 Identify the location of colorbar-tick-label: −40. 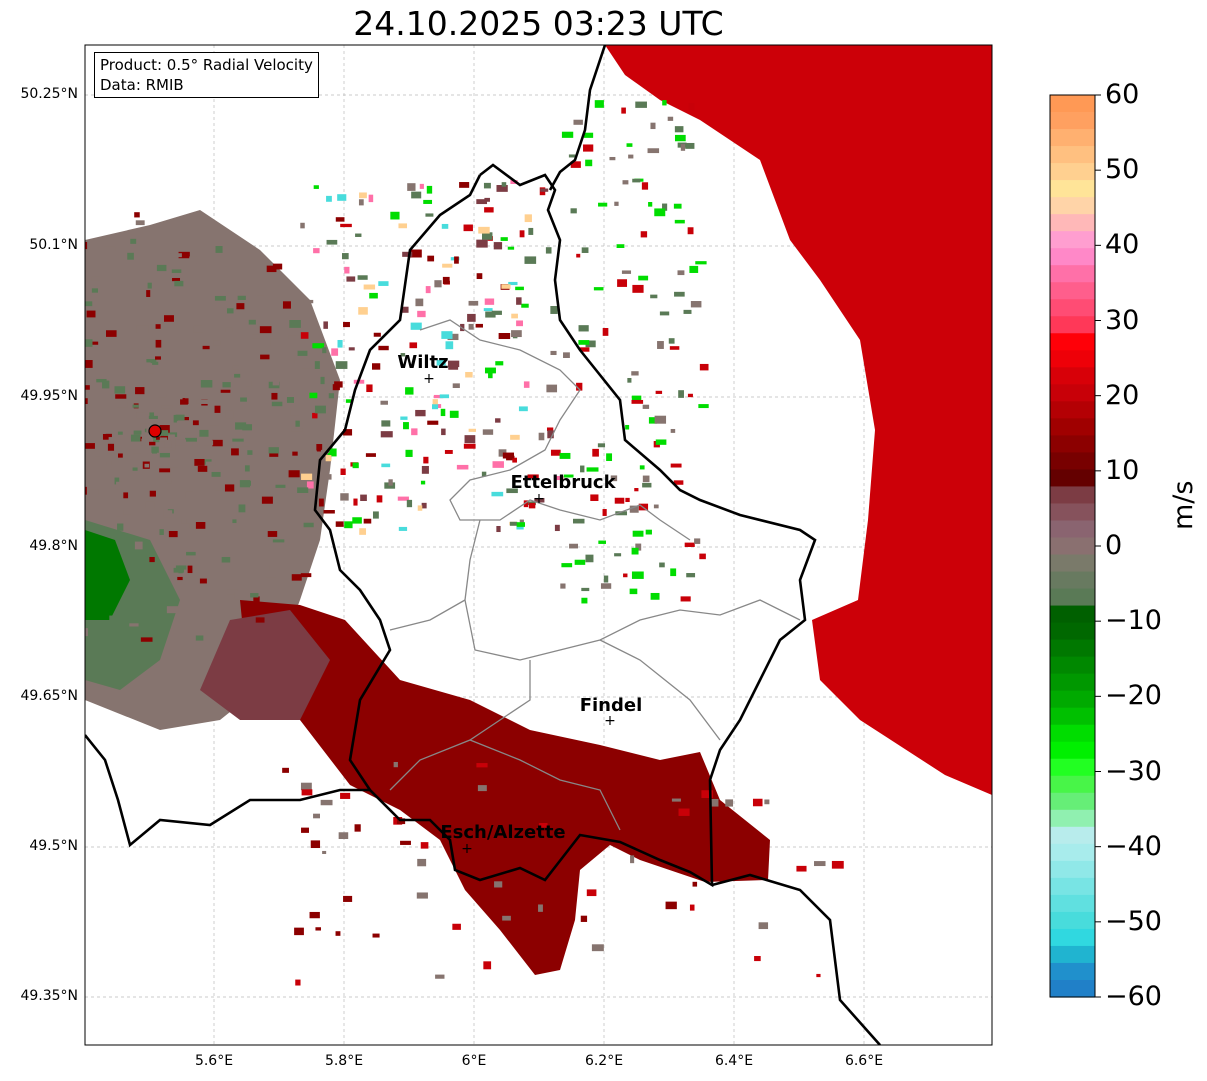
(1133, 846).